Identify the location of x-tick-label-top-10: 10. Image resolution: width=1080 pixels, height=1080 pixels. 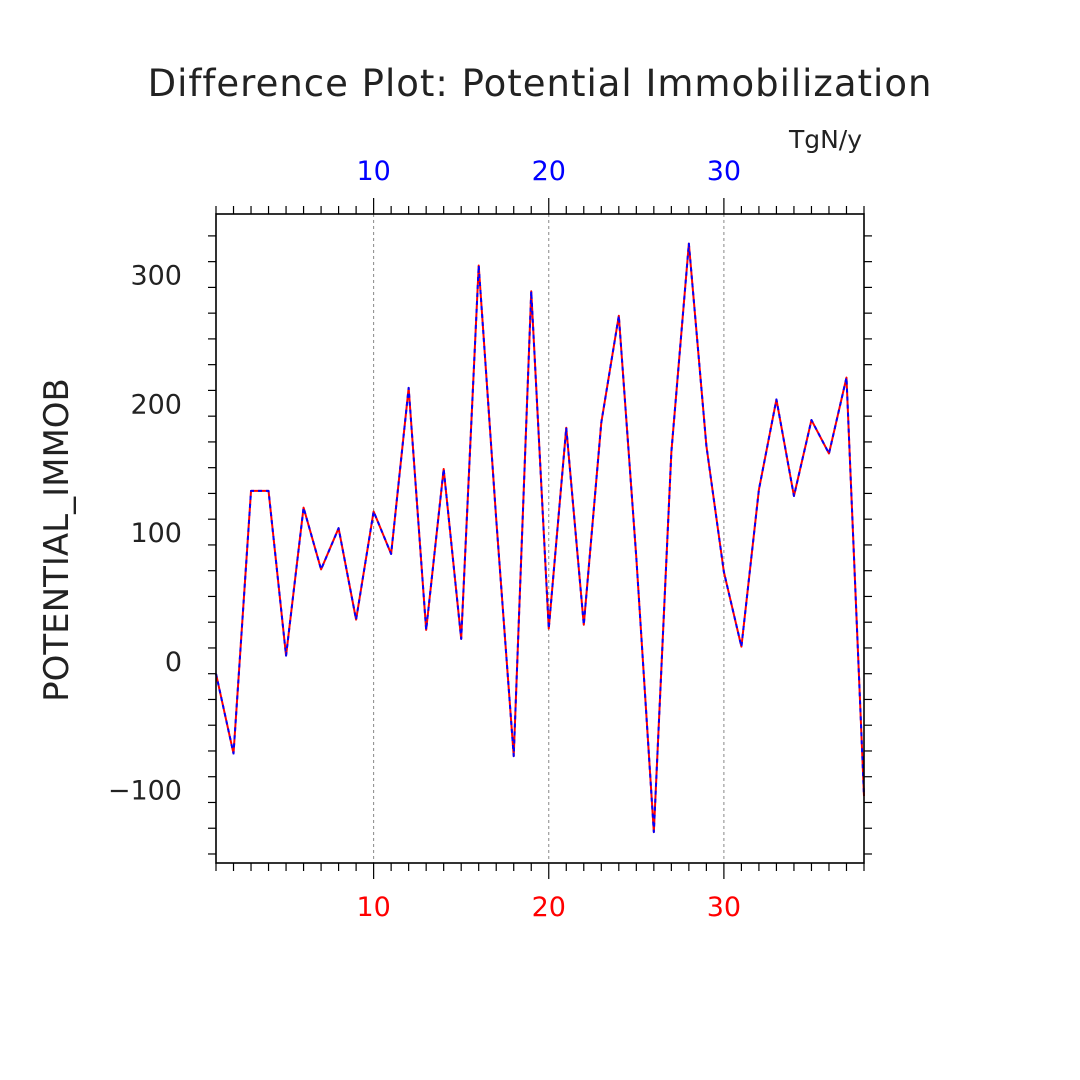
(373, 171).